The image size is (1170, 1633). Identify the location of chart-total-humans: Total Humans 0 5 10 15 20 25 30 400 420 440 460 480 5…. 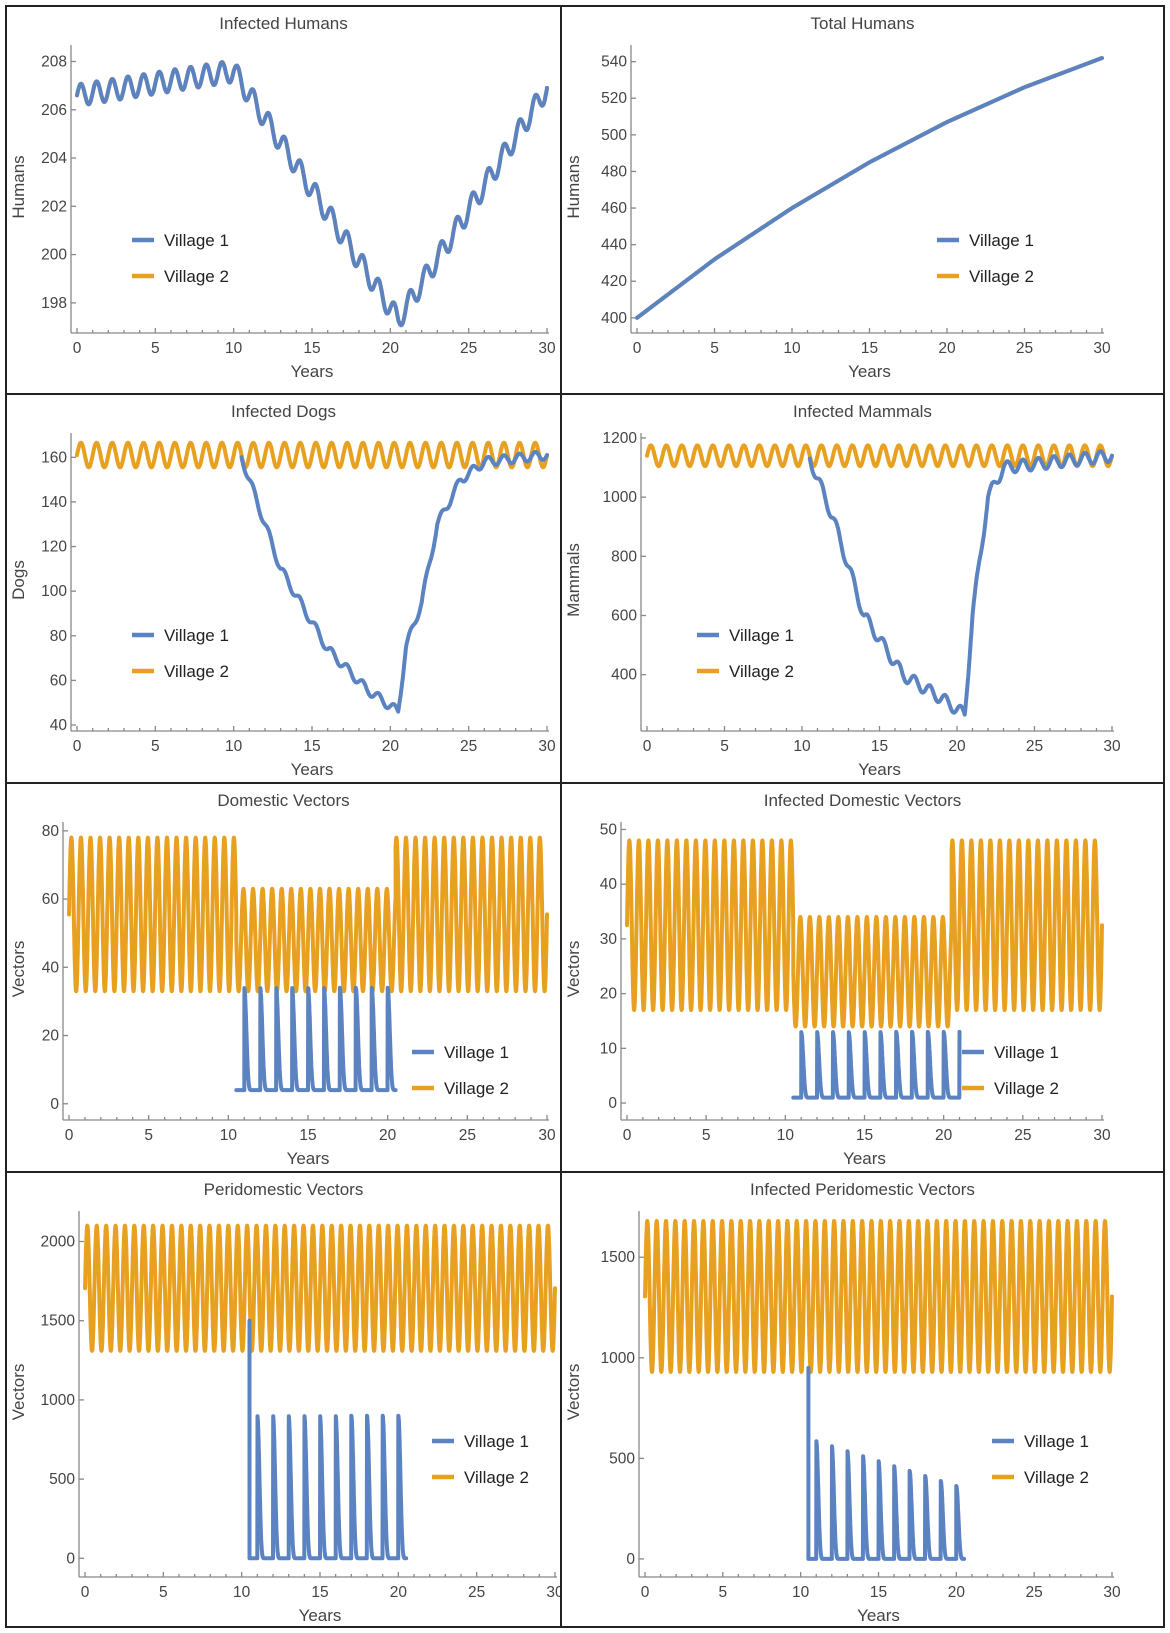
(837, 197).